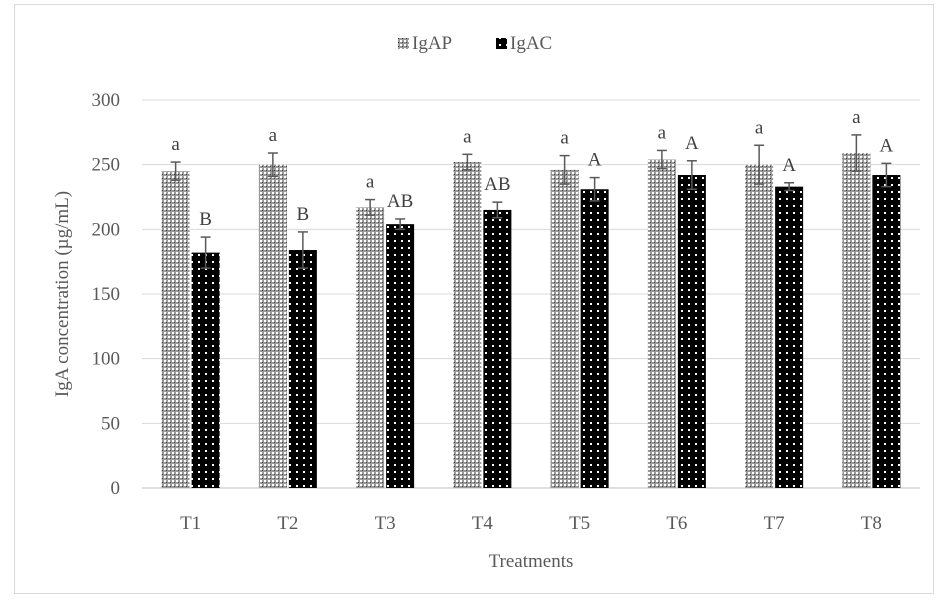 Image resolution: width=943 pixels, height=603 pixels. I want to click on bar-igac-t6, so click(691, 331).